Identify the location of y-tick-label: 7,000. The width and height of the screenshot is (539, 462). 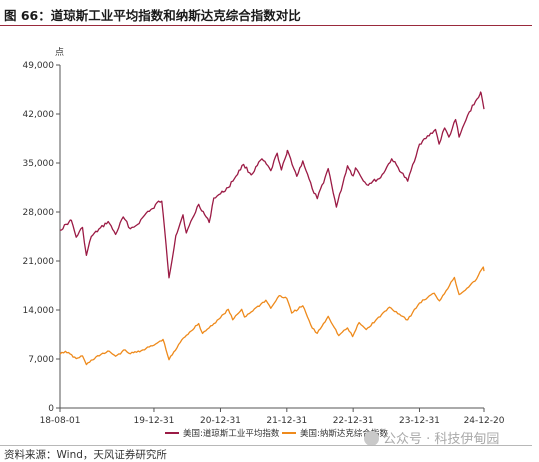
(41, 360).